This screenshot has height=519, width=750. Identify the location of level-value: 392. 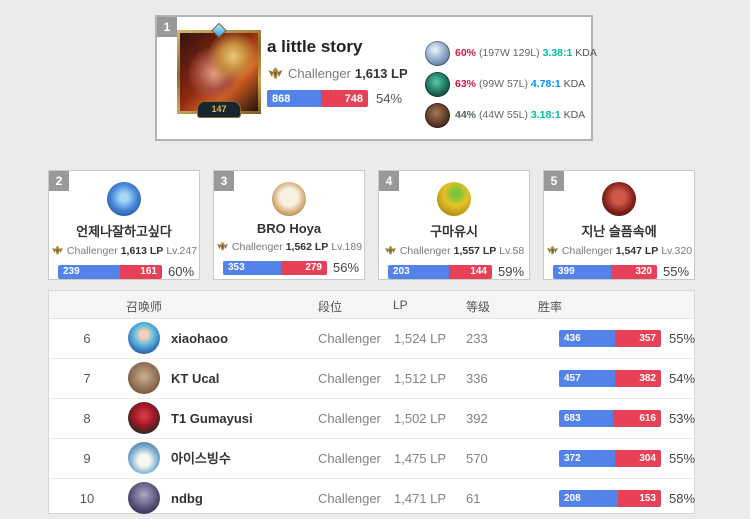
(477, 418).